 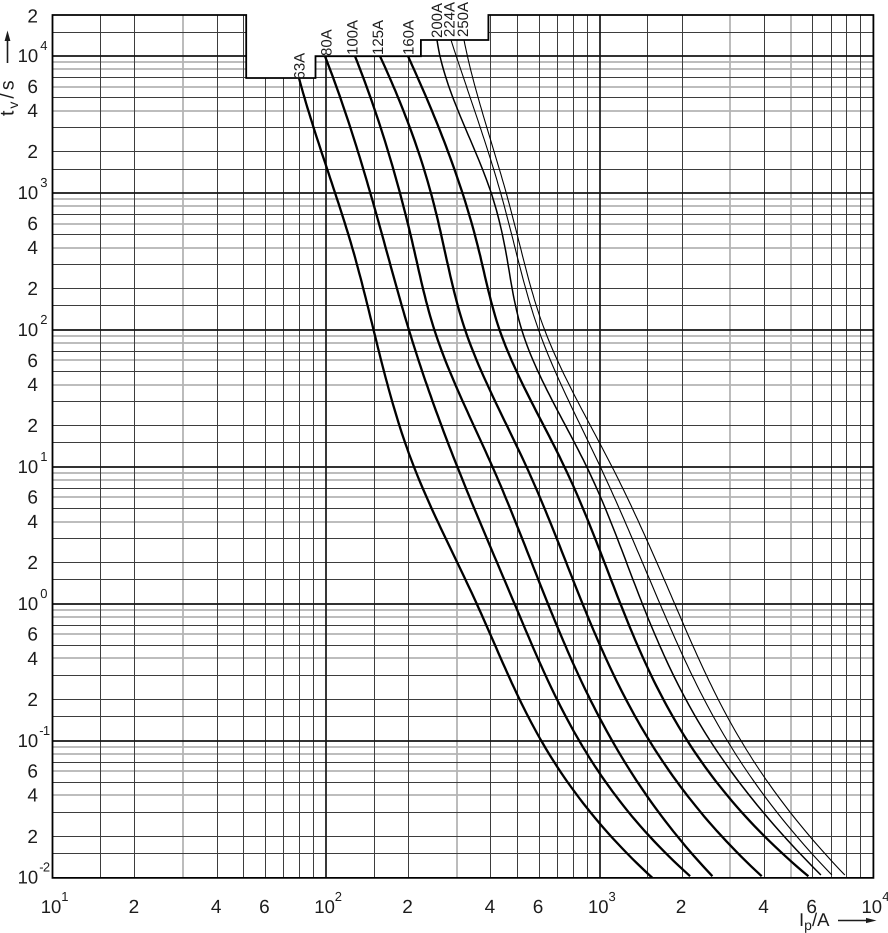 What do you see at coordinates (353, 37) in the screenshot?
I see `svg-text: 100A` at bounding box center [353, 37].